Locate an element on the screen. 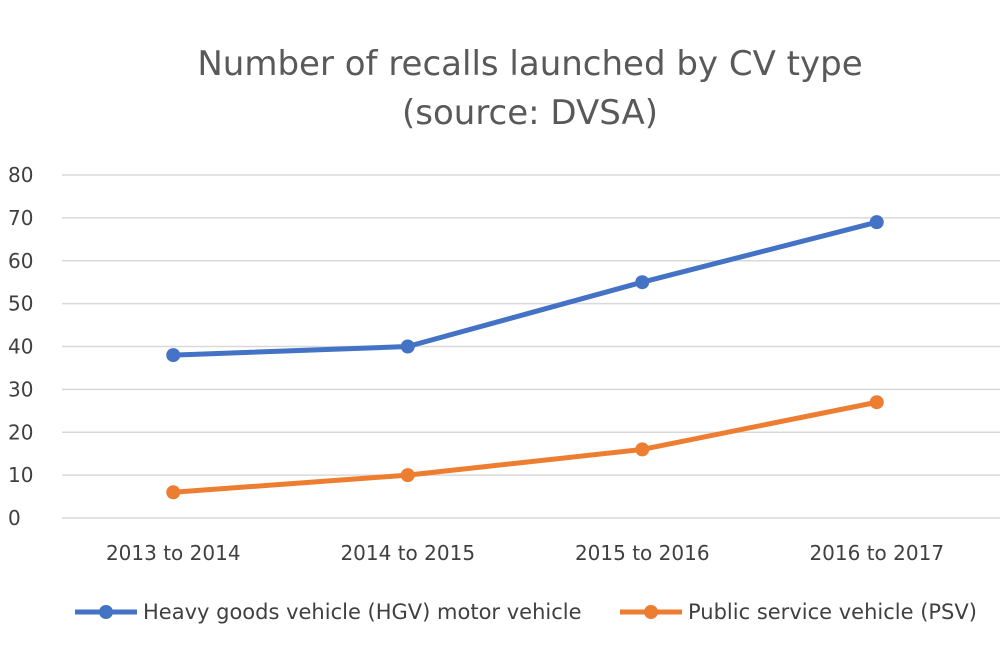 The width and height of the screenshot is (1002, 668). x-tick-label: 2013 to 2014 is located at coordinates (173, 553).